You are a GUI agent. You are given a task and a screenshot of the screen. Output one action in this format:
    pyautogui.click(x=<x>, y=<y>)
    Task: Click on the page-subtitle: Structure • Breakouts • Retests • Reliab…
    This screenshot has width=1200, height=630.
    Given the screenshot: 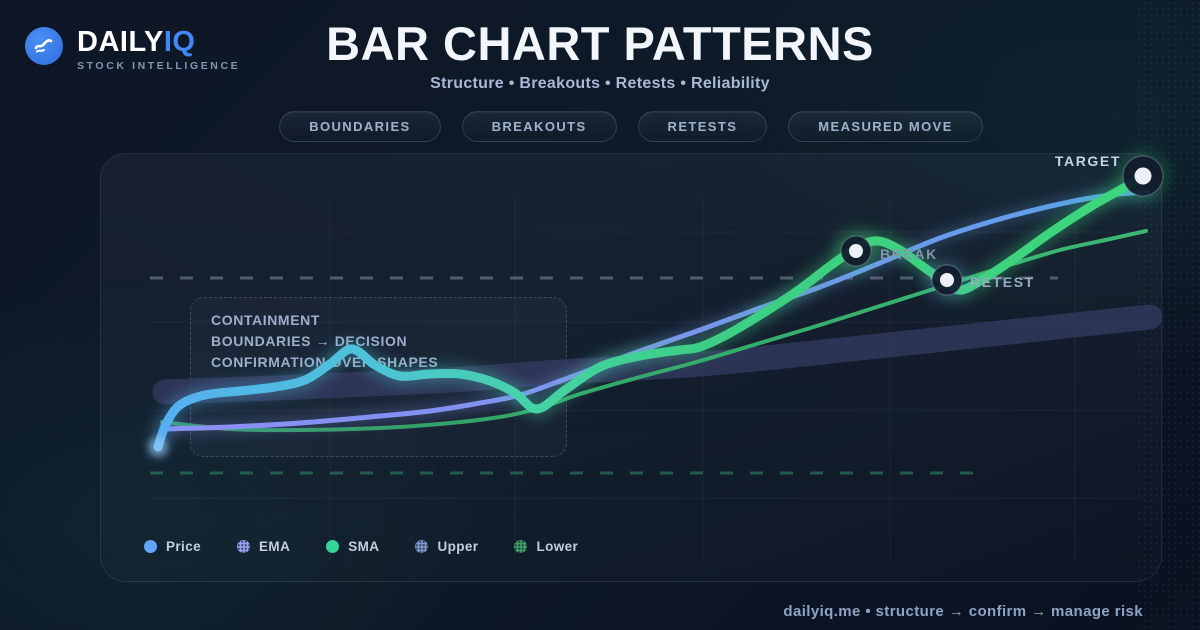 What is the action you would take?
    pyautogui.click(x=600, y=83)
    